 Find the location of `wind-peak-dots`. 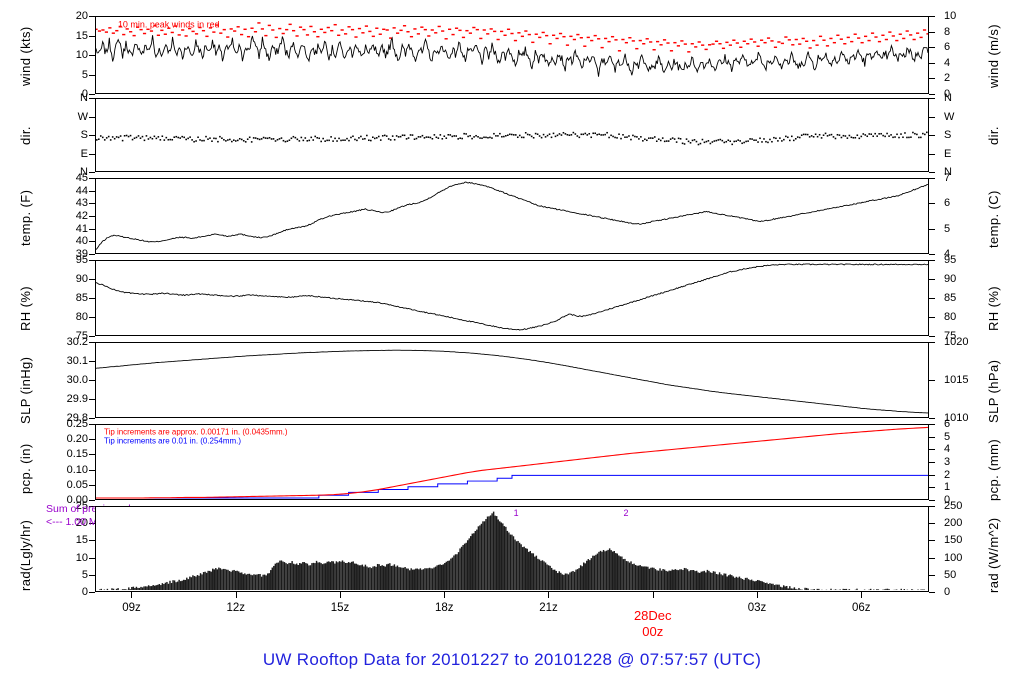

wind-peak-dots is located at coordinates (512, 37).